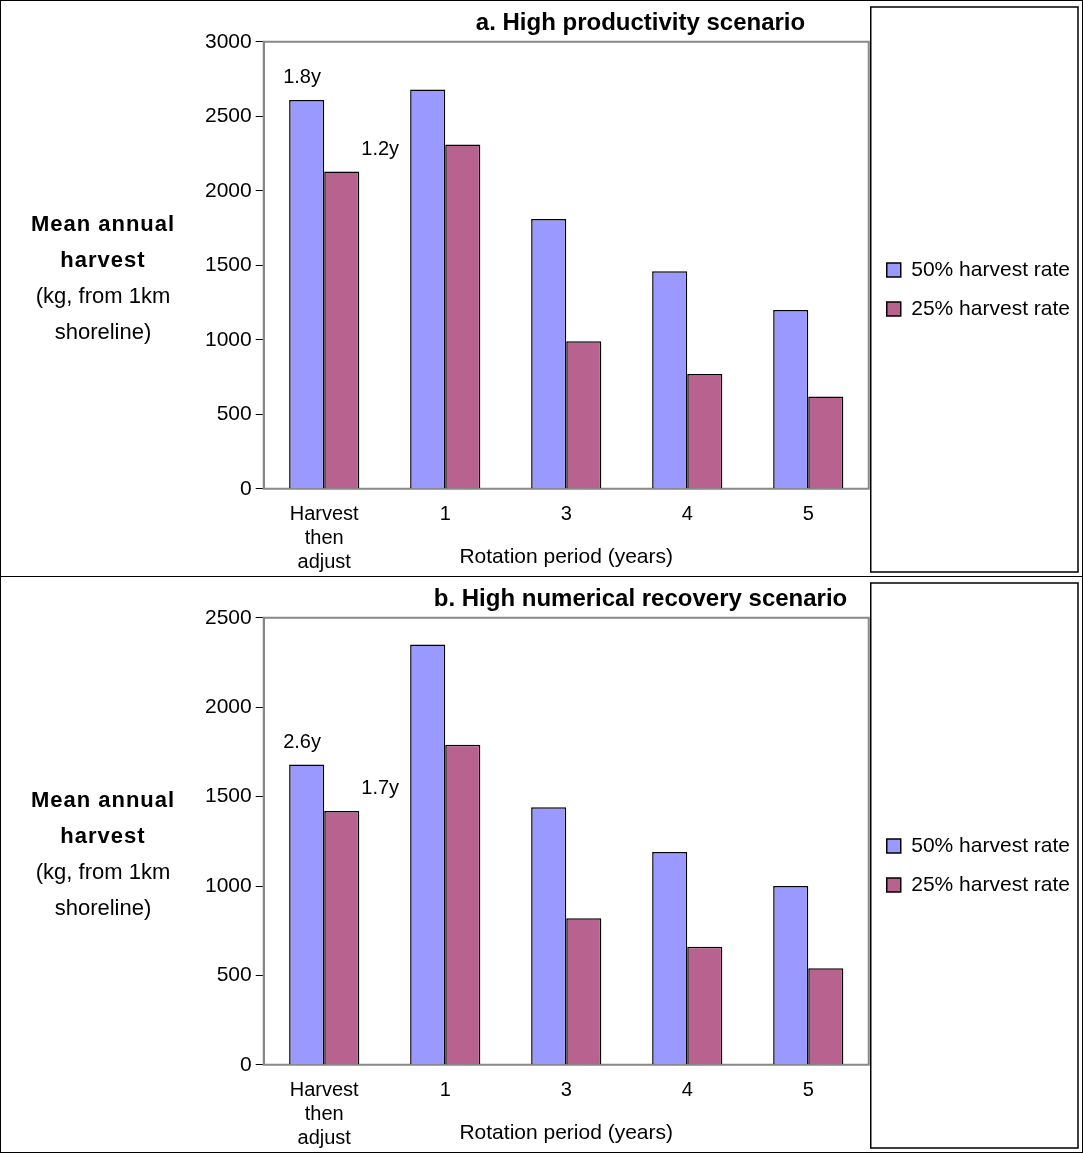  What do you see at coordinates (380, 147) in the screenshot?
I see `annotation: 1.2y` at bounding box center [380, 147].